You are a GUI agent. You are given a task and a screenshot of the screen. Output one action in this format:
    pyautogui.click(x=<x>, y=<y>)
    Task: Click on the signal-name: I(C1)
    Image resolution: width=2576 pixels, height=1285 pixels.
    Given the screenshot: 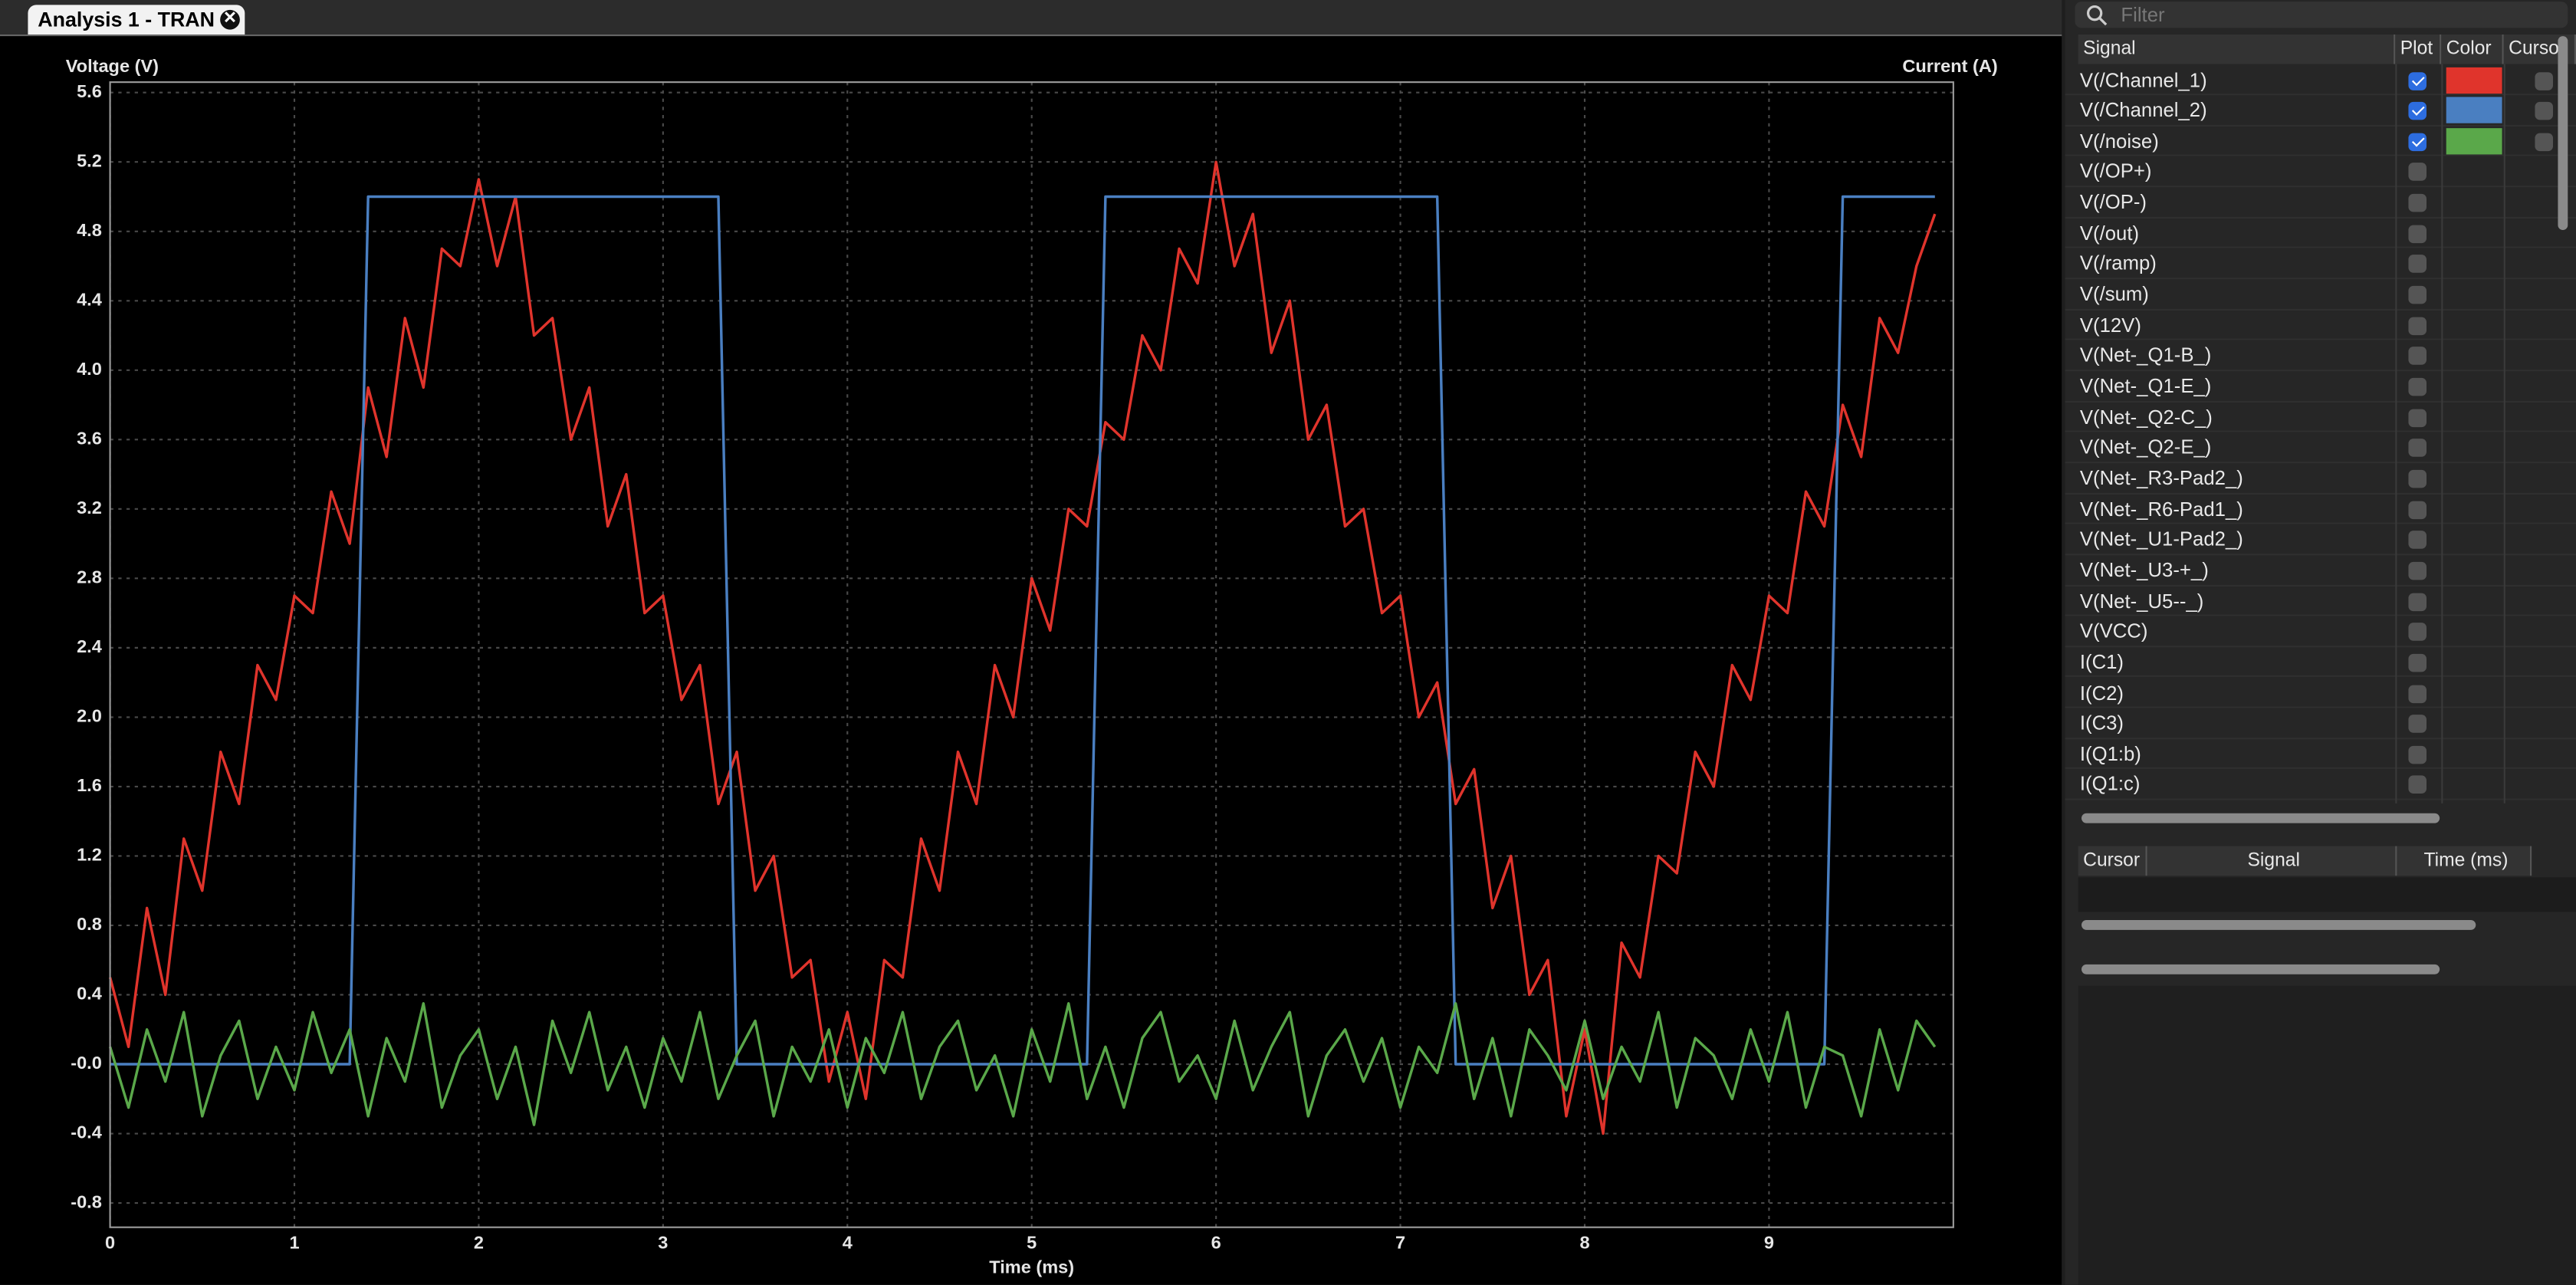 What is the action you would take?
    pyautogui.click(x=2101, y=662)
    